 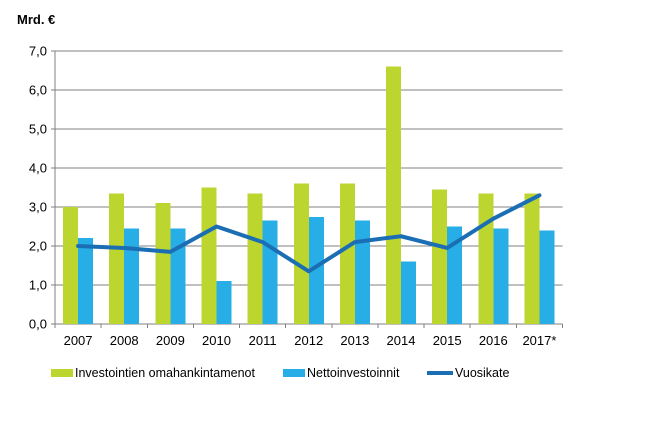 I want to click on bar-investoinnit-2010, so click(x=209, y=255).